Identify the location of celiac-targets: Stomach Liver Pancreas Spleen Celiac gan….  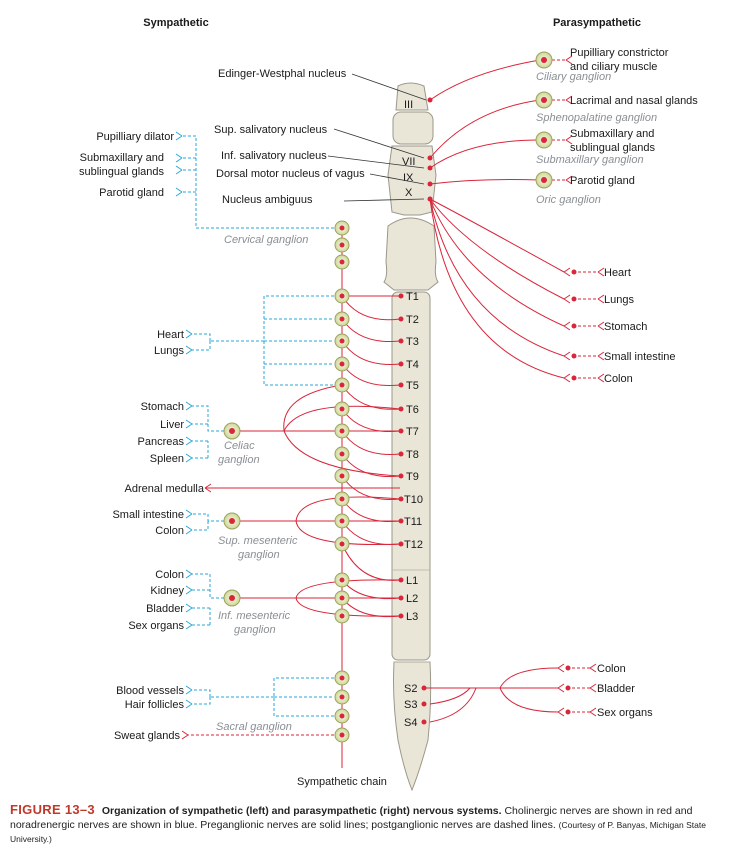
(199, 433).